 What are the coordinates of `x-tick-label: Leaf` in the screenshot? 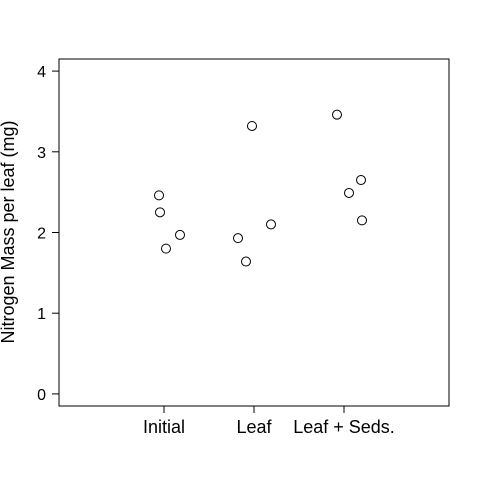 It's located at (254, 427).